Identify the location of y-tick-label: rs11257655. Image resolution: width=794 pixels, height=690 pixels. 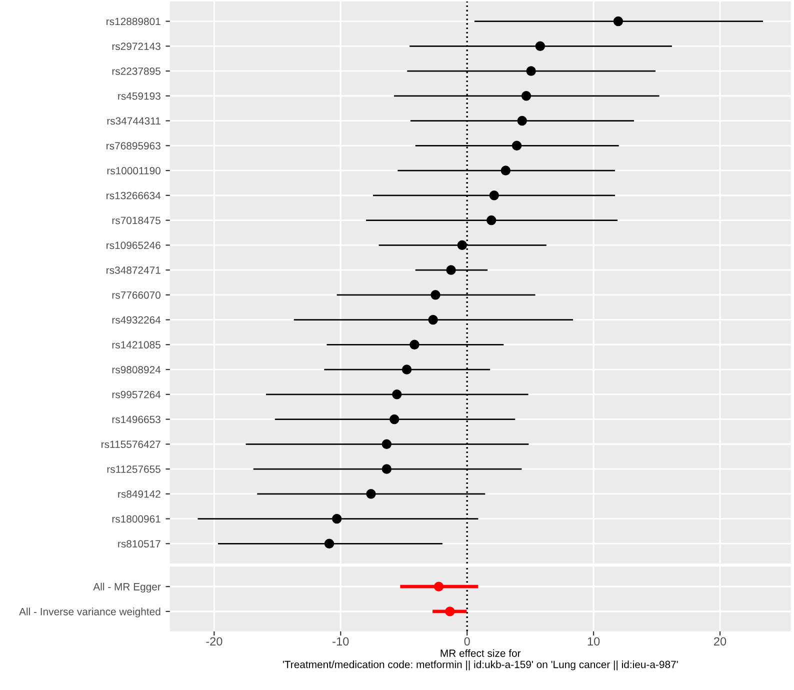
(133, 469).